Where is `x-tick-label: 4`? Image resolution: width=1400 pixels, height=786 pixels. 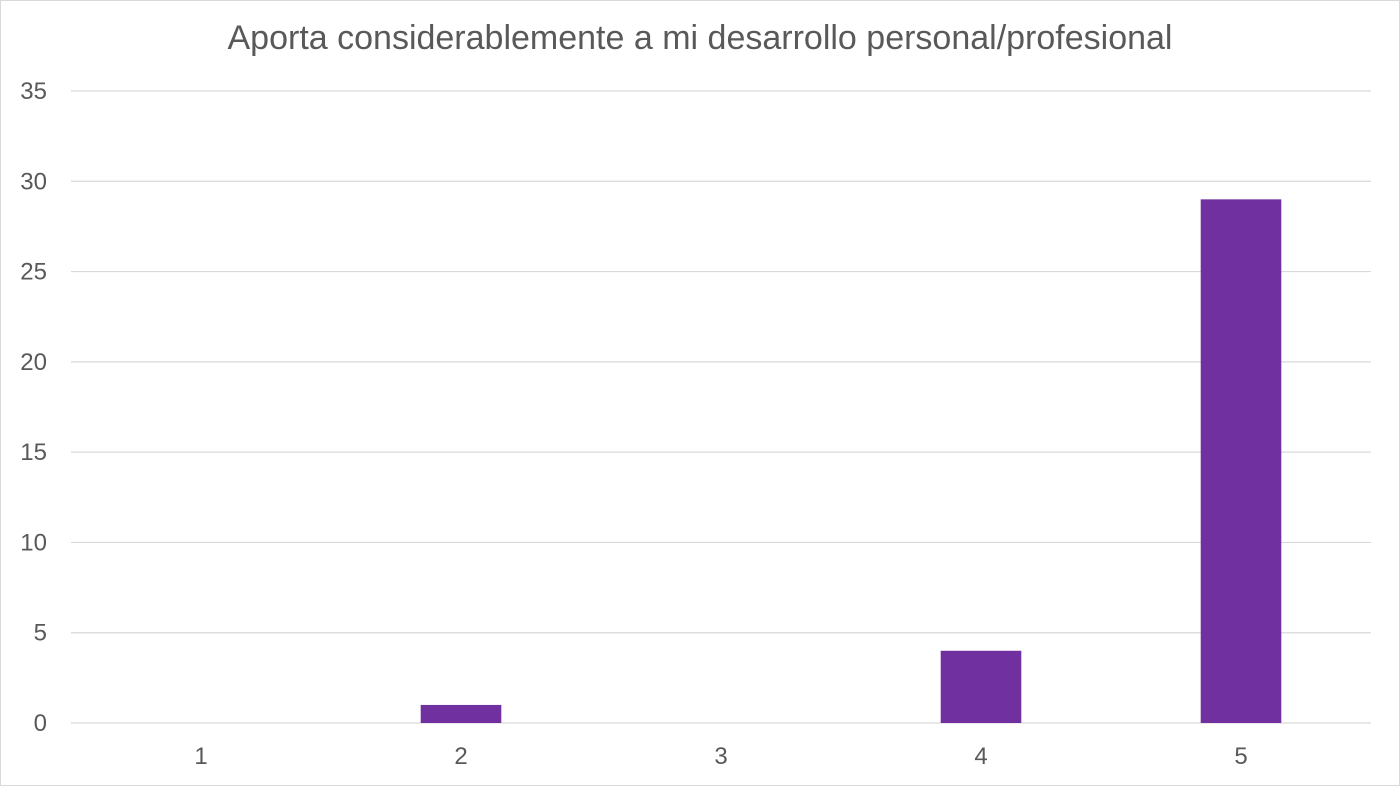
x-tick-label: 4 is located at coordinates (980, 756).